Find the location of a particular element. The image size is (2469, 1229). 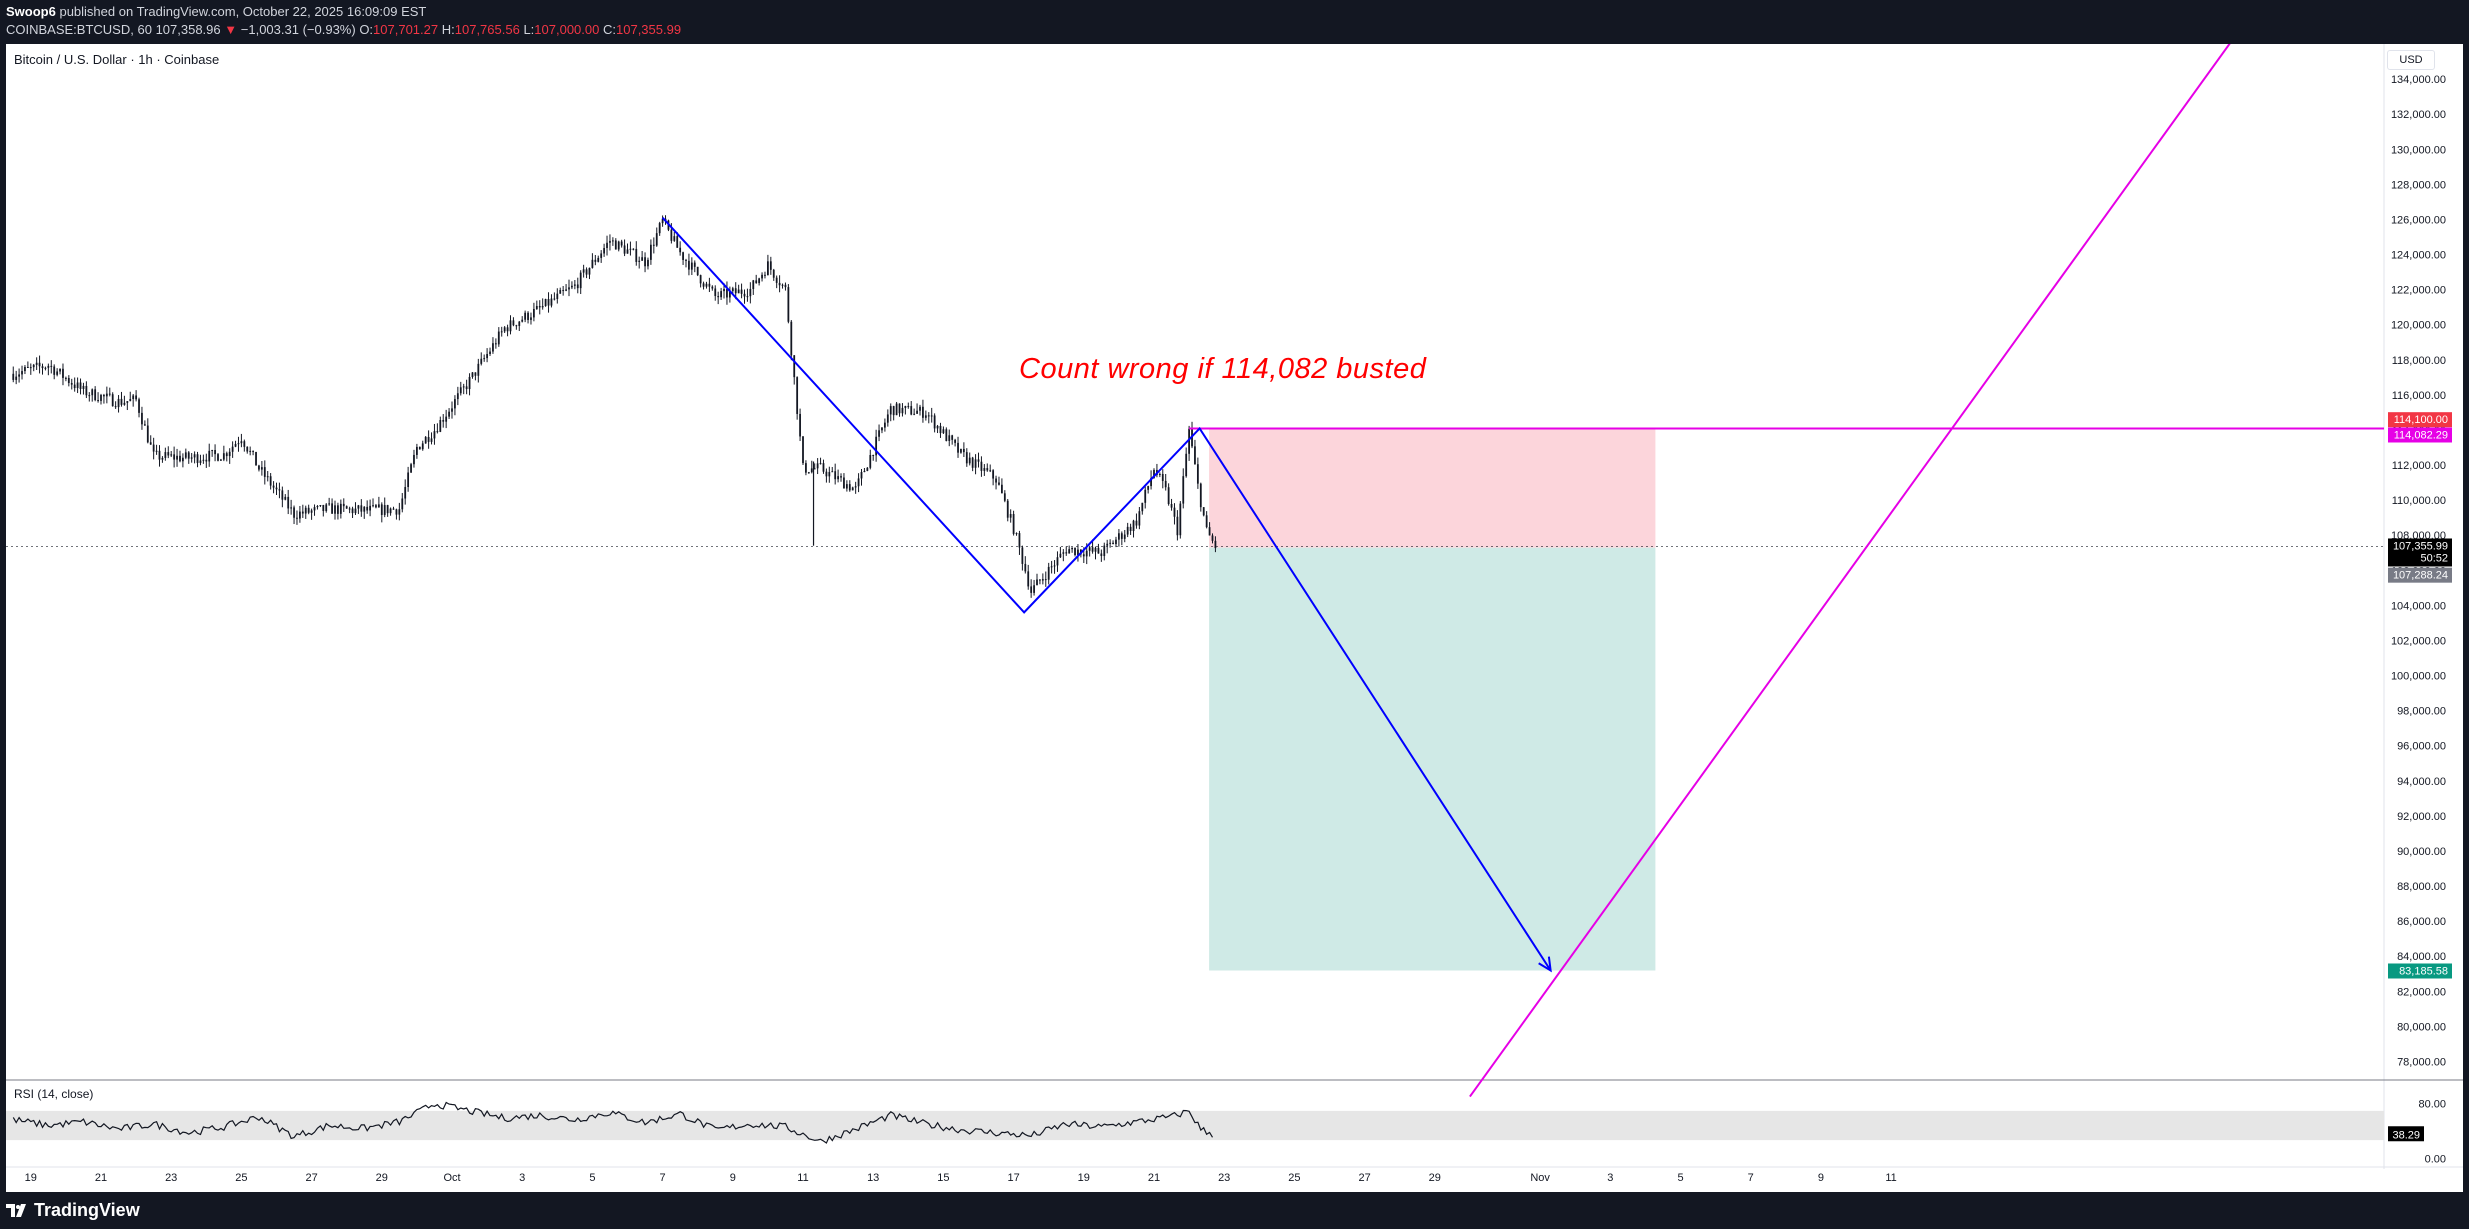

price-tick-label: 128,000.00 is located at coordinates (2418, 185).